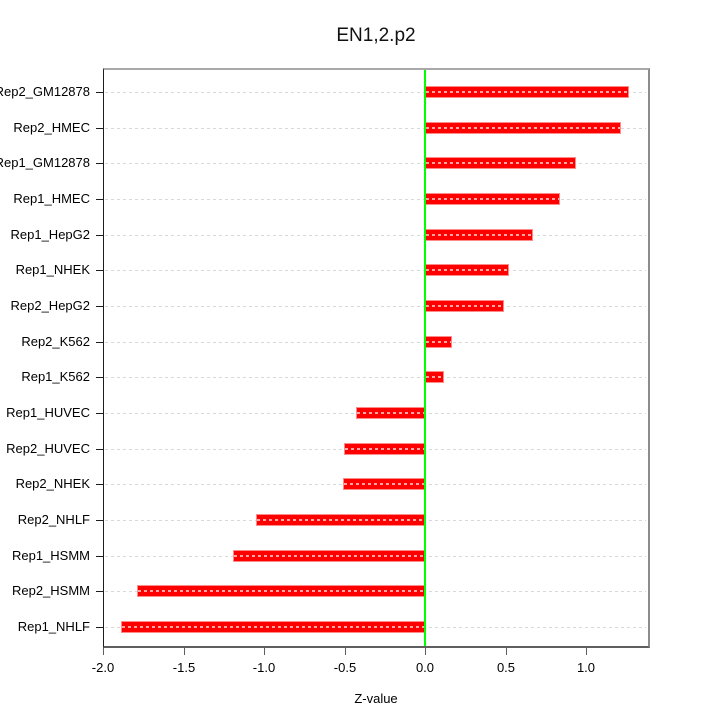  Describe the element at coordinates (264, 667) in the screenshot. I see `x-tick-label: -1.0` at that location.